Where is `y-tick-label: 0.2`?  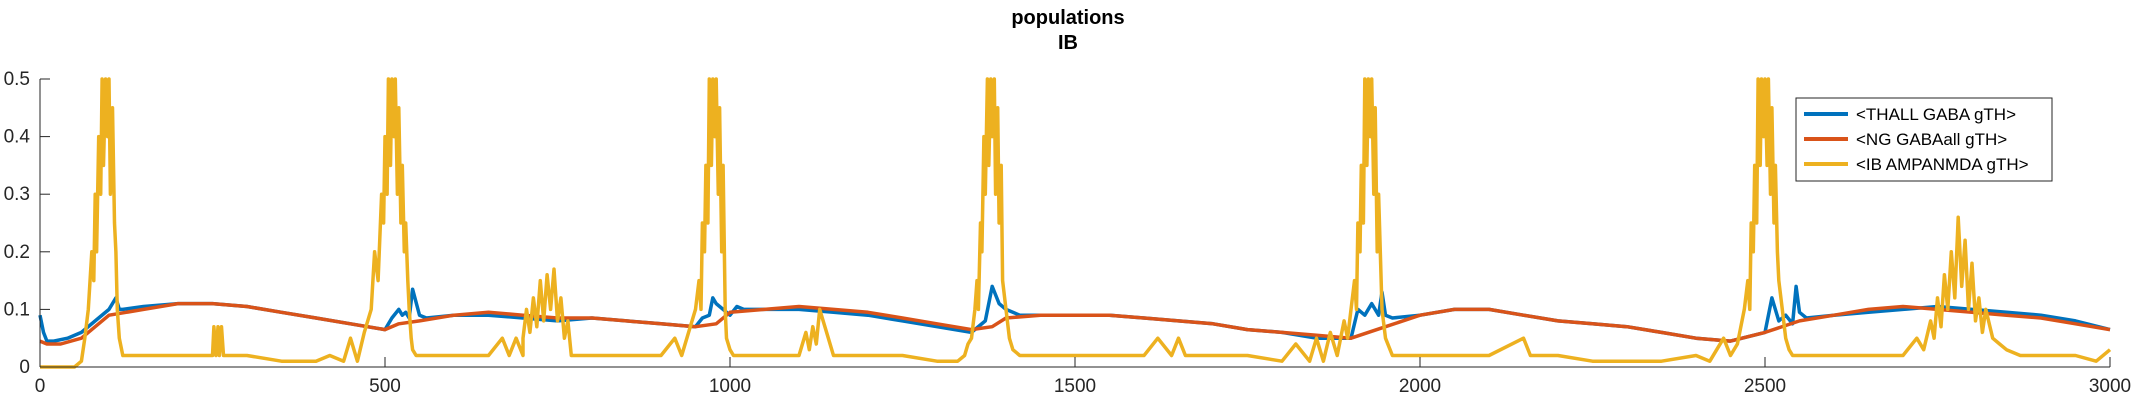 y-tick-label: 0.2 is located at coordinates (17, 252).